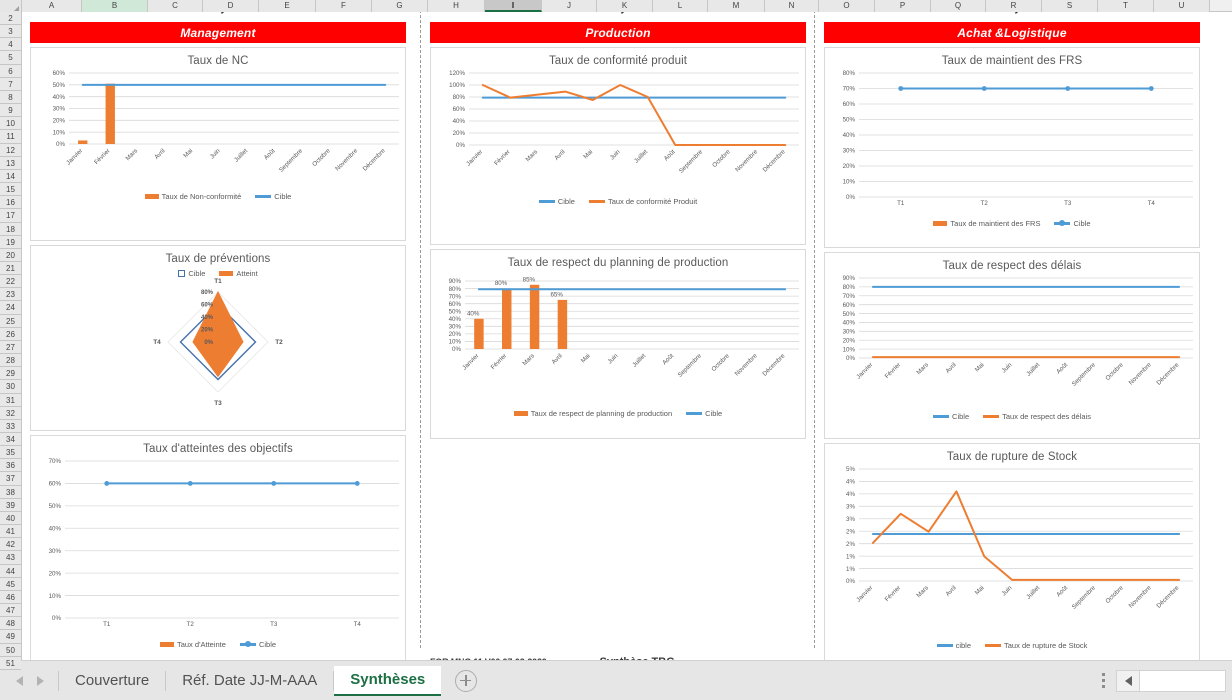 The width and height of the screenshot is (1232, 700). I want to click on column-header-m: M, so click(736, 6).